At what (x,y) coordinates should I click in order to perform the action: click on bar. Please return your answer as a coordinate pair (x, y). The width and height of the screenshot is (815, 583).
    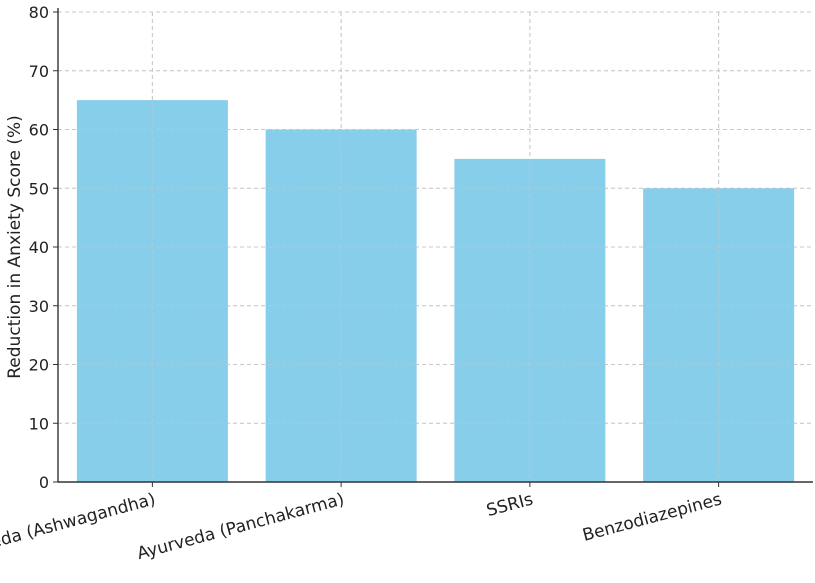
    Looking at the image, I should click on (152, 291).